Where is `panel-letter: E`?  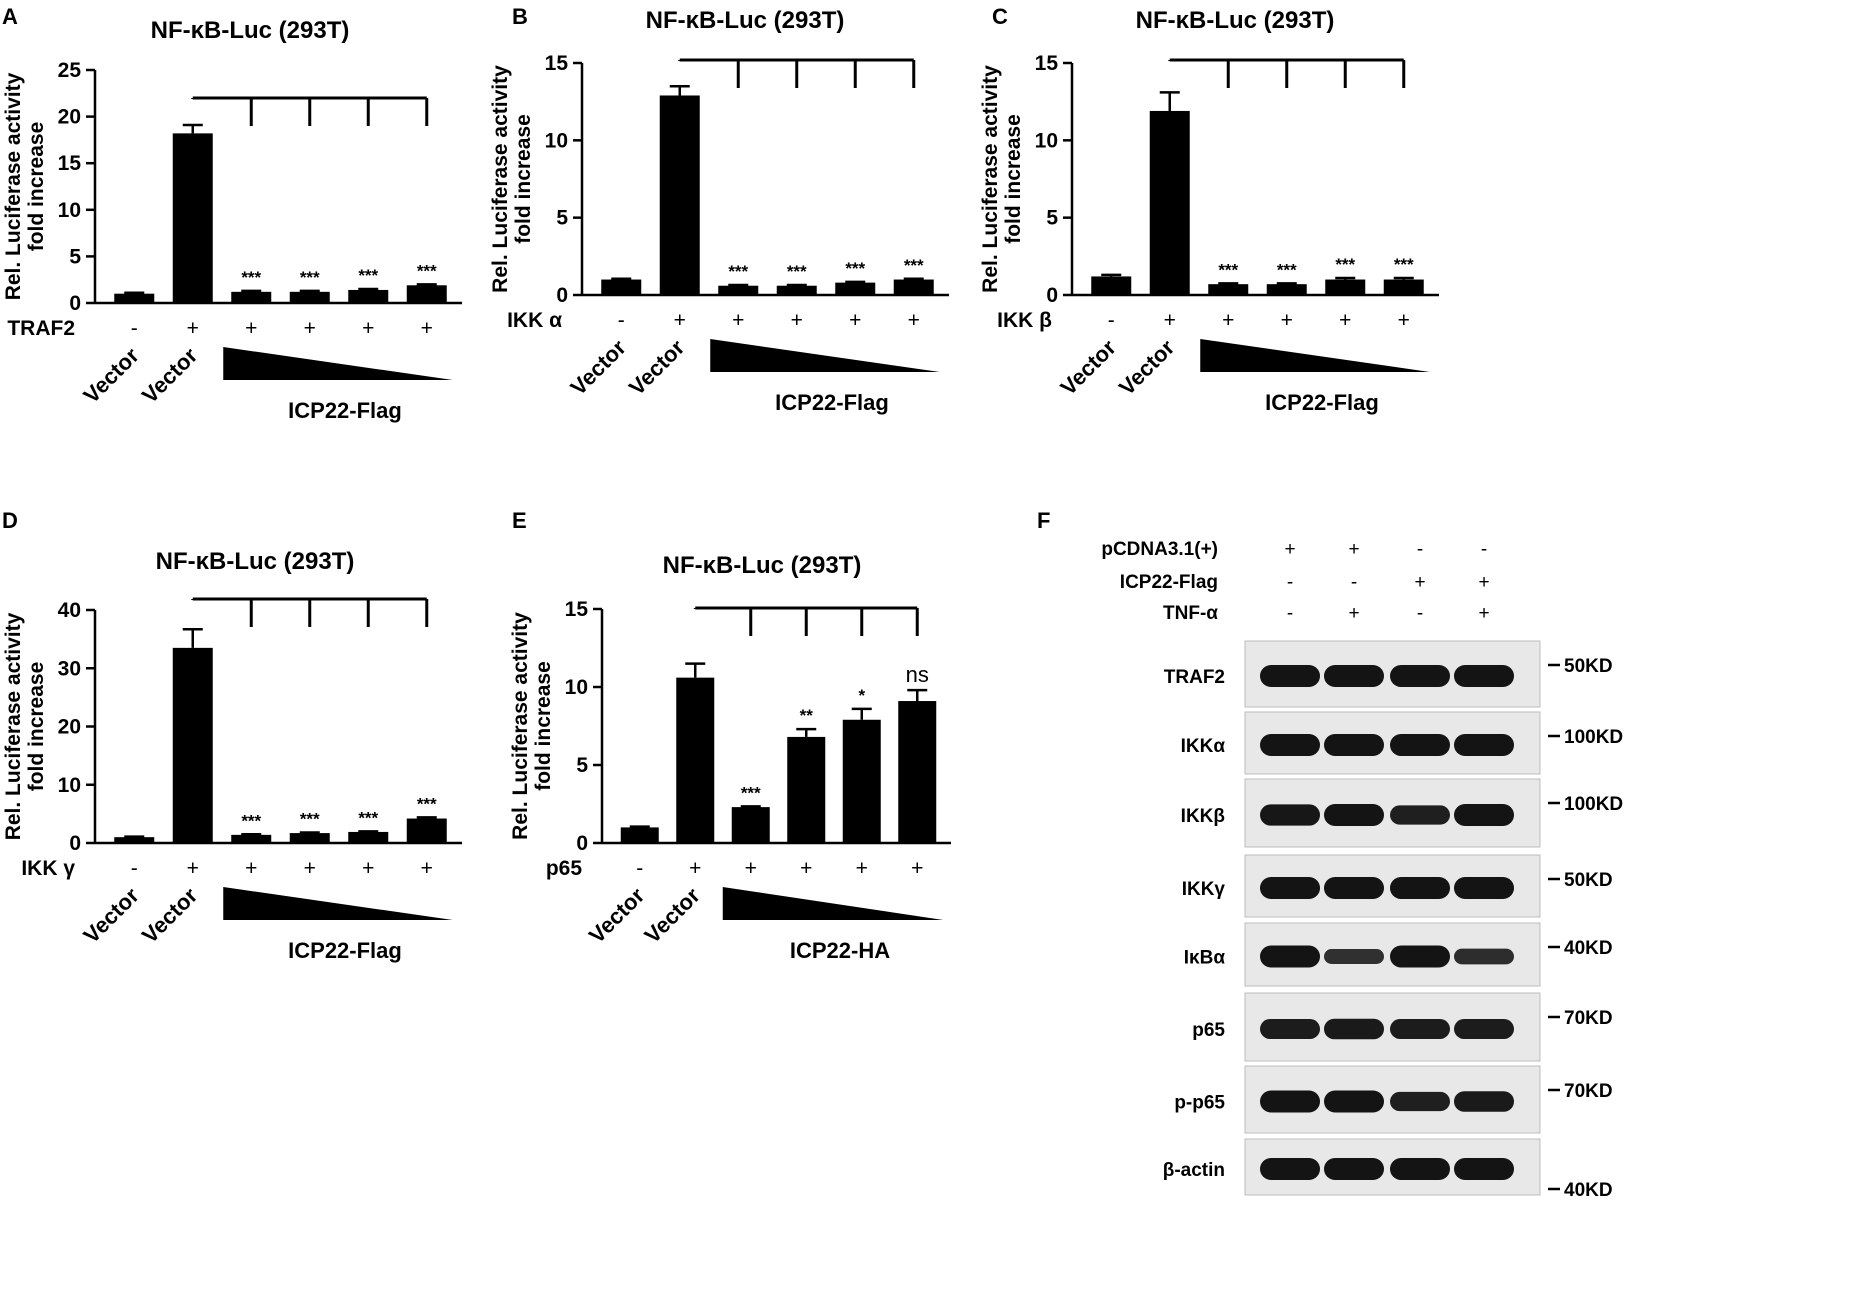 panel-letter: E is located at coordinates (519, 520).